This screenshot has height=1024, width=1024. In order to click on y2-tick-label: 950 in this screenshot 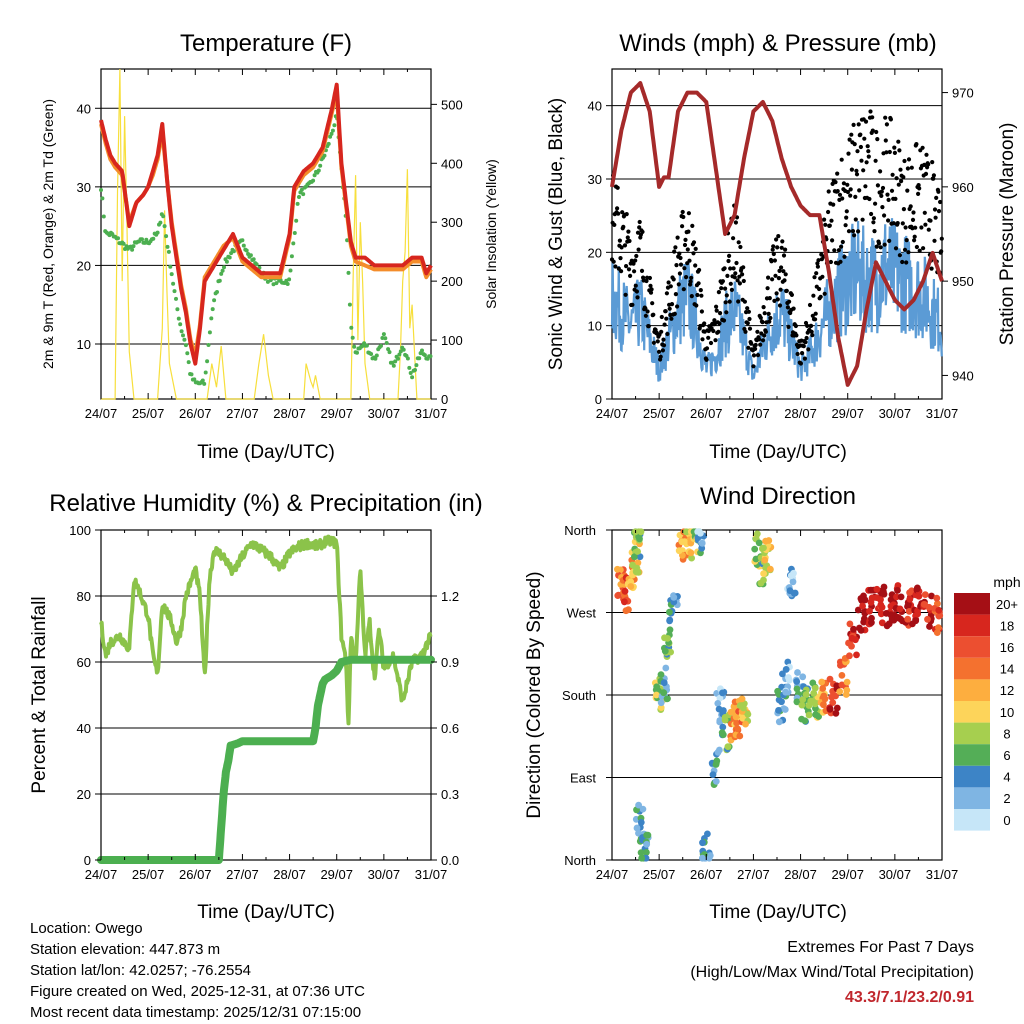, I will do `click(963, 281)`.